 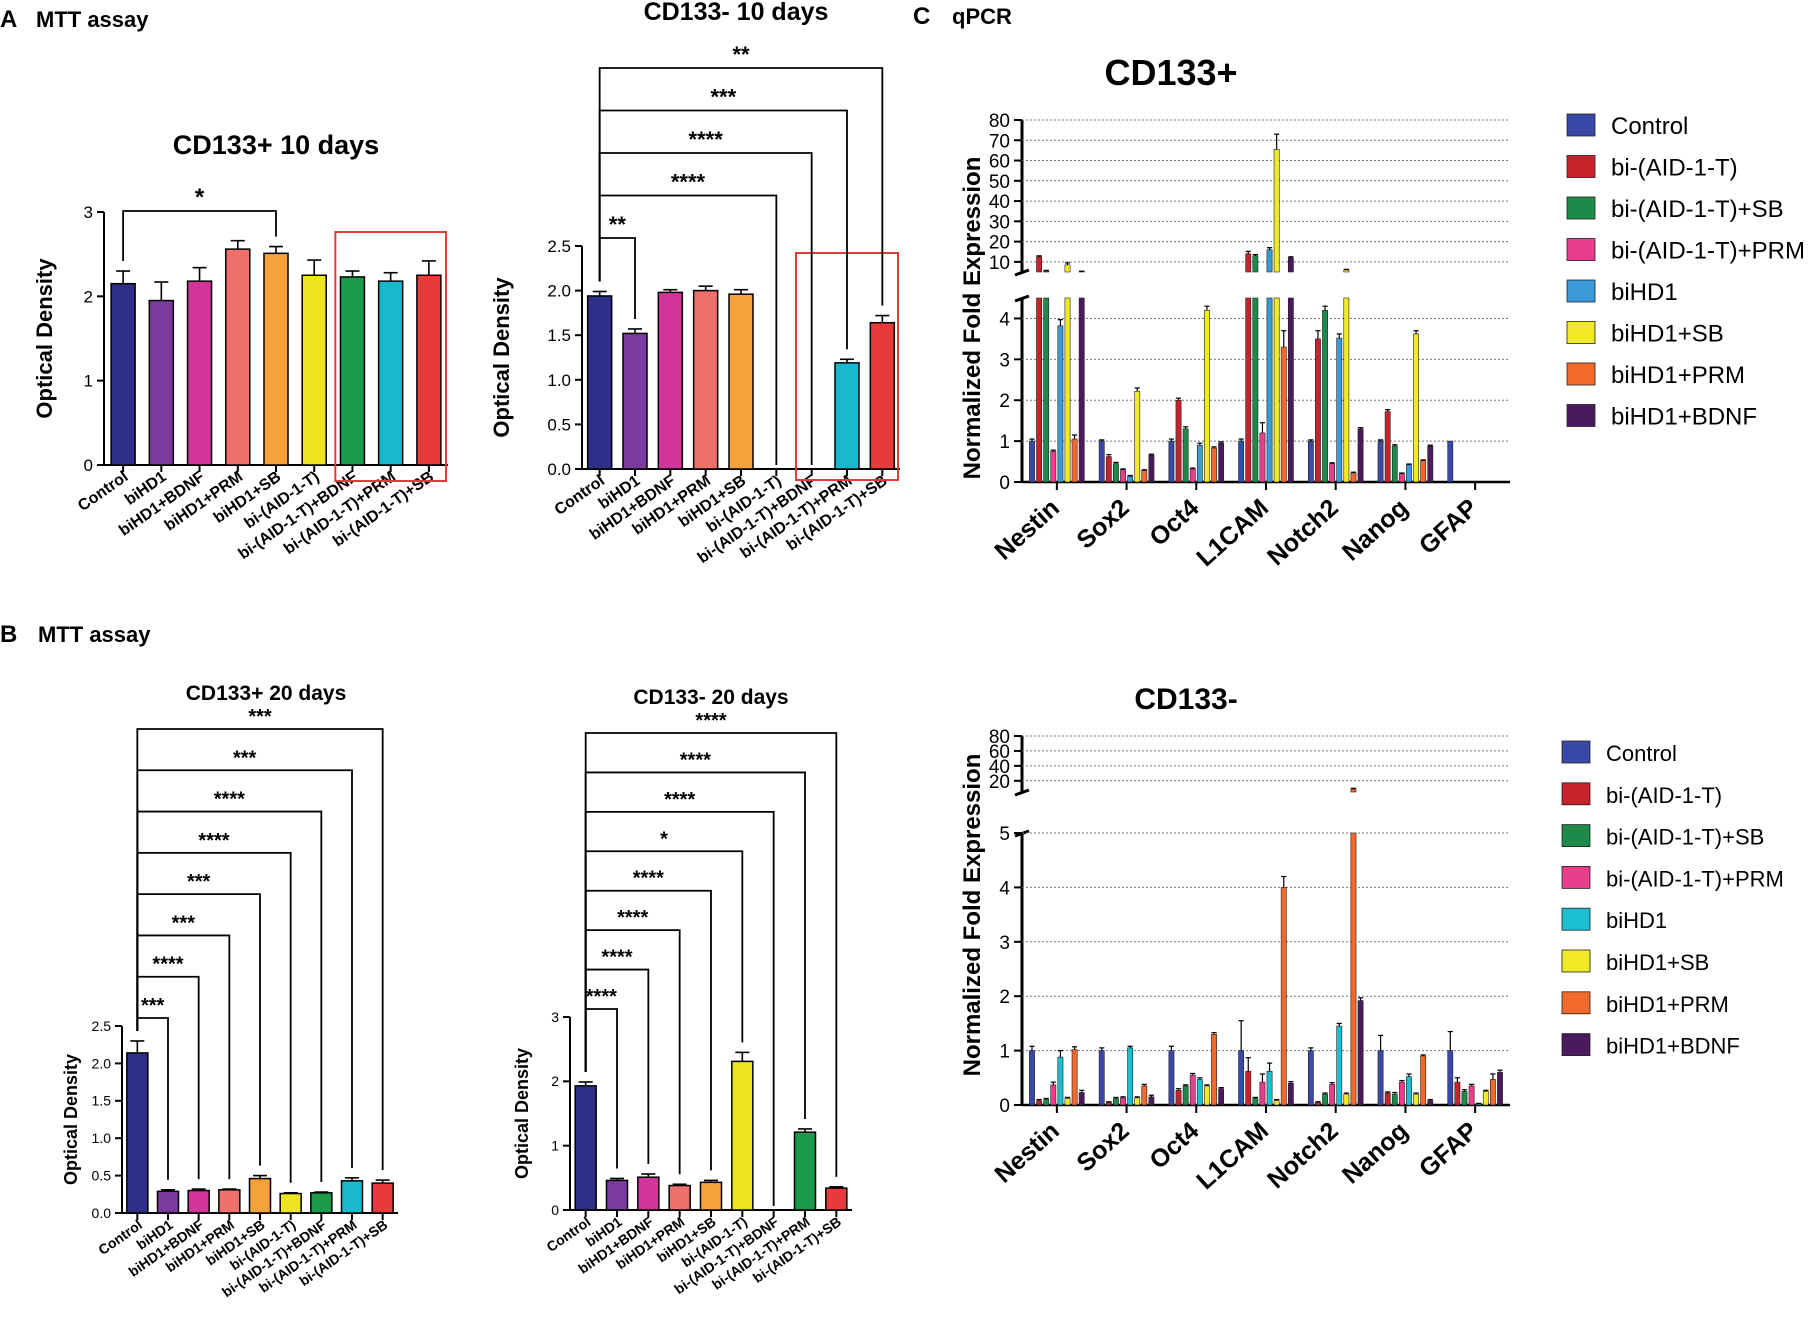 I want to click on bar-sox2-control, so click(x=1101, y=1078).